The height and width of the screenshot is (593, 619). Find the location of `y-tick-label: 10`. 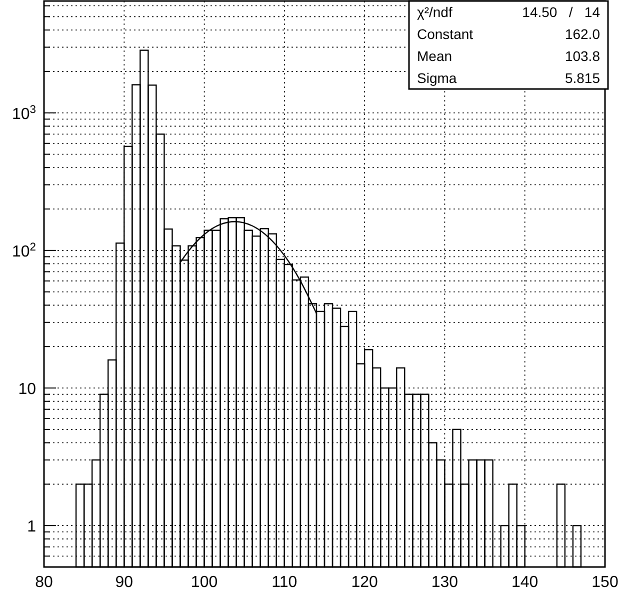

y-tick-label: 10 is located at coordinates (27, 389).